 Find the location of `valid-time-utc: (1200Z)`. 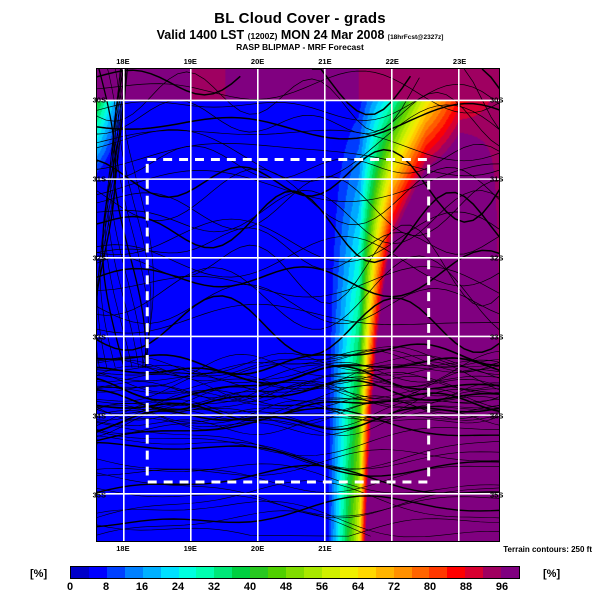

valid-time-utc: (1200Z) is located at coordinates (262, 36).